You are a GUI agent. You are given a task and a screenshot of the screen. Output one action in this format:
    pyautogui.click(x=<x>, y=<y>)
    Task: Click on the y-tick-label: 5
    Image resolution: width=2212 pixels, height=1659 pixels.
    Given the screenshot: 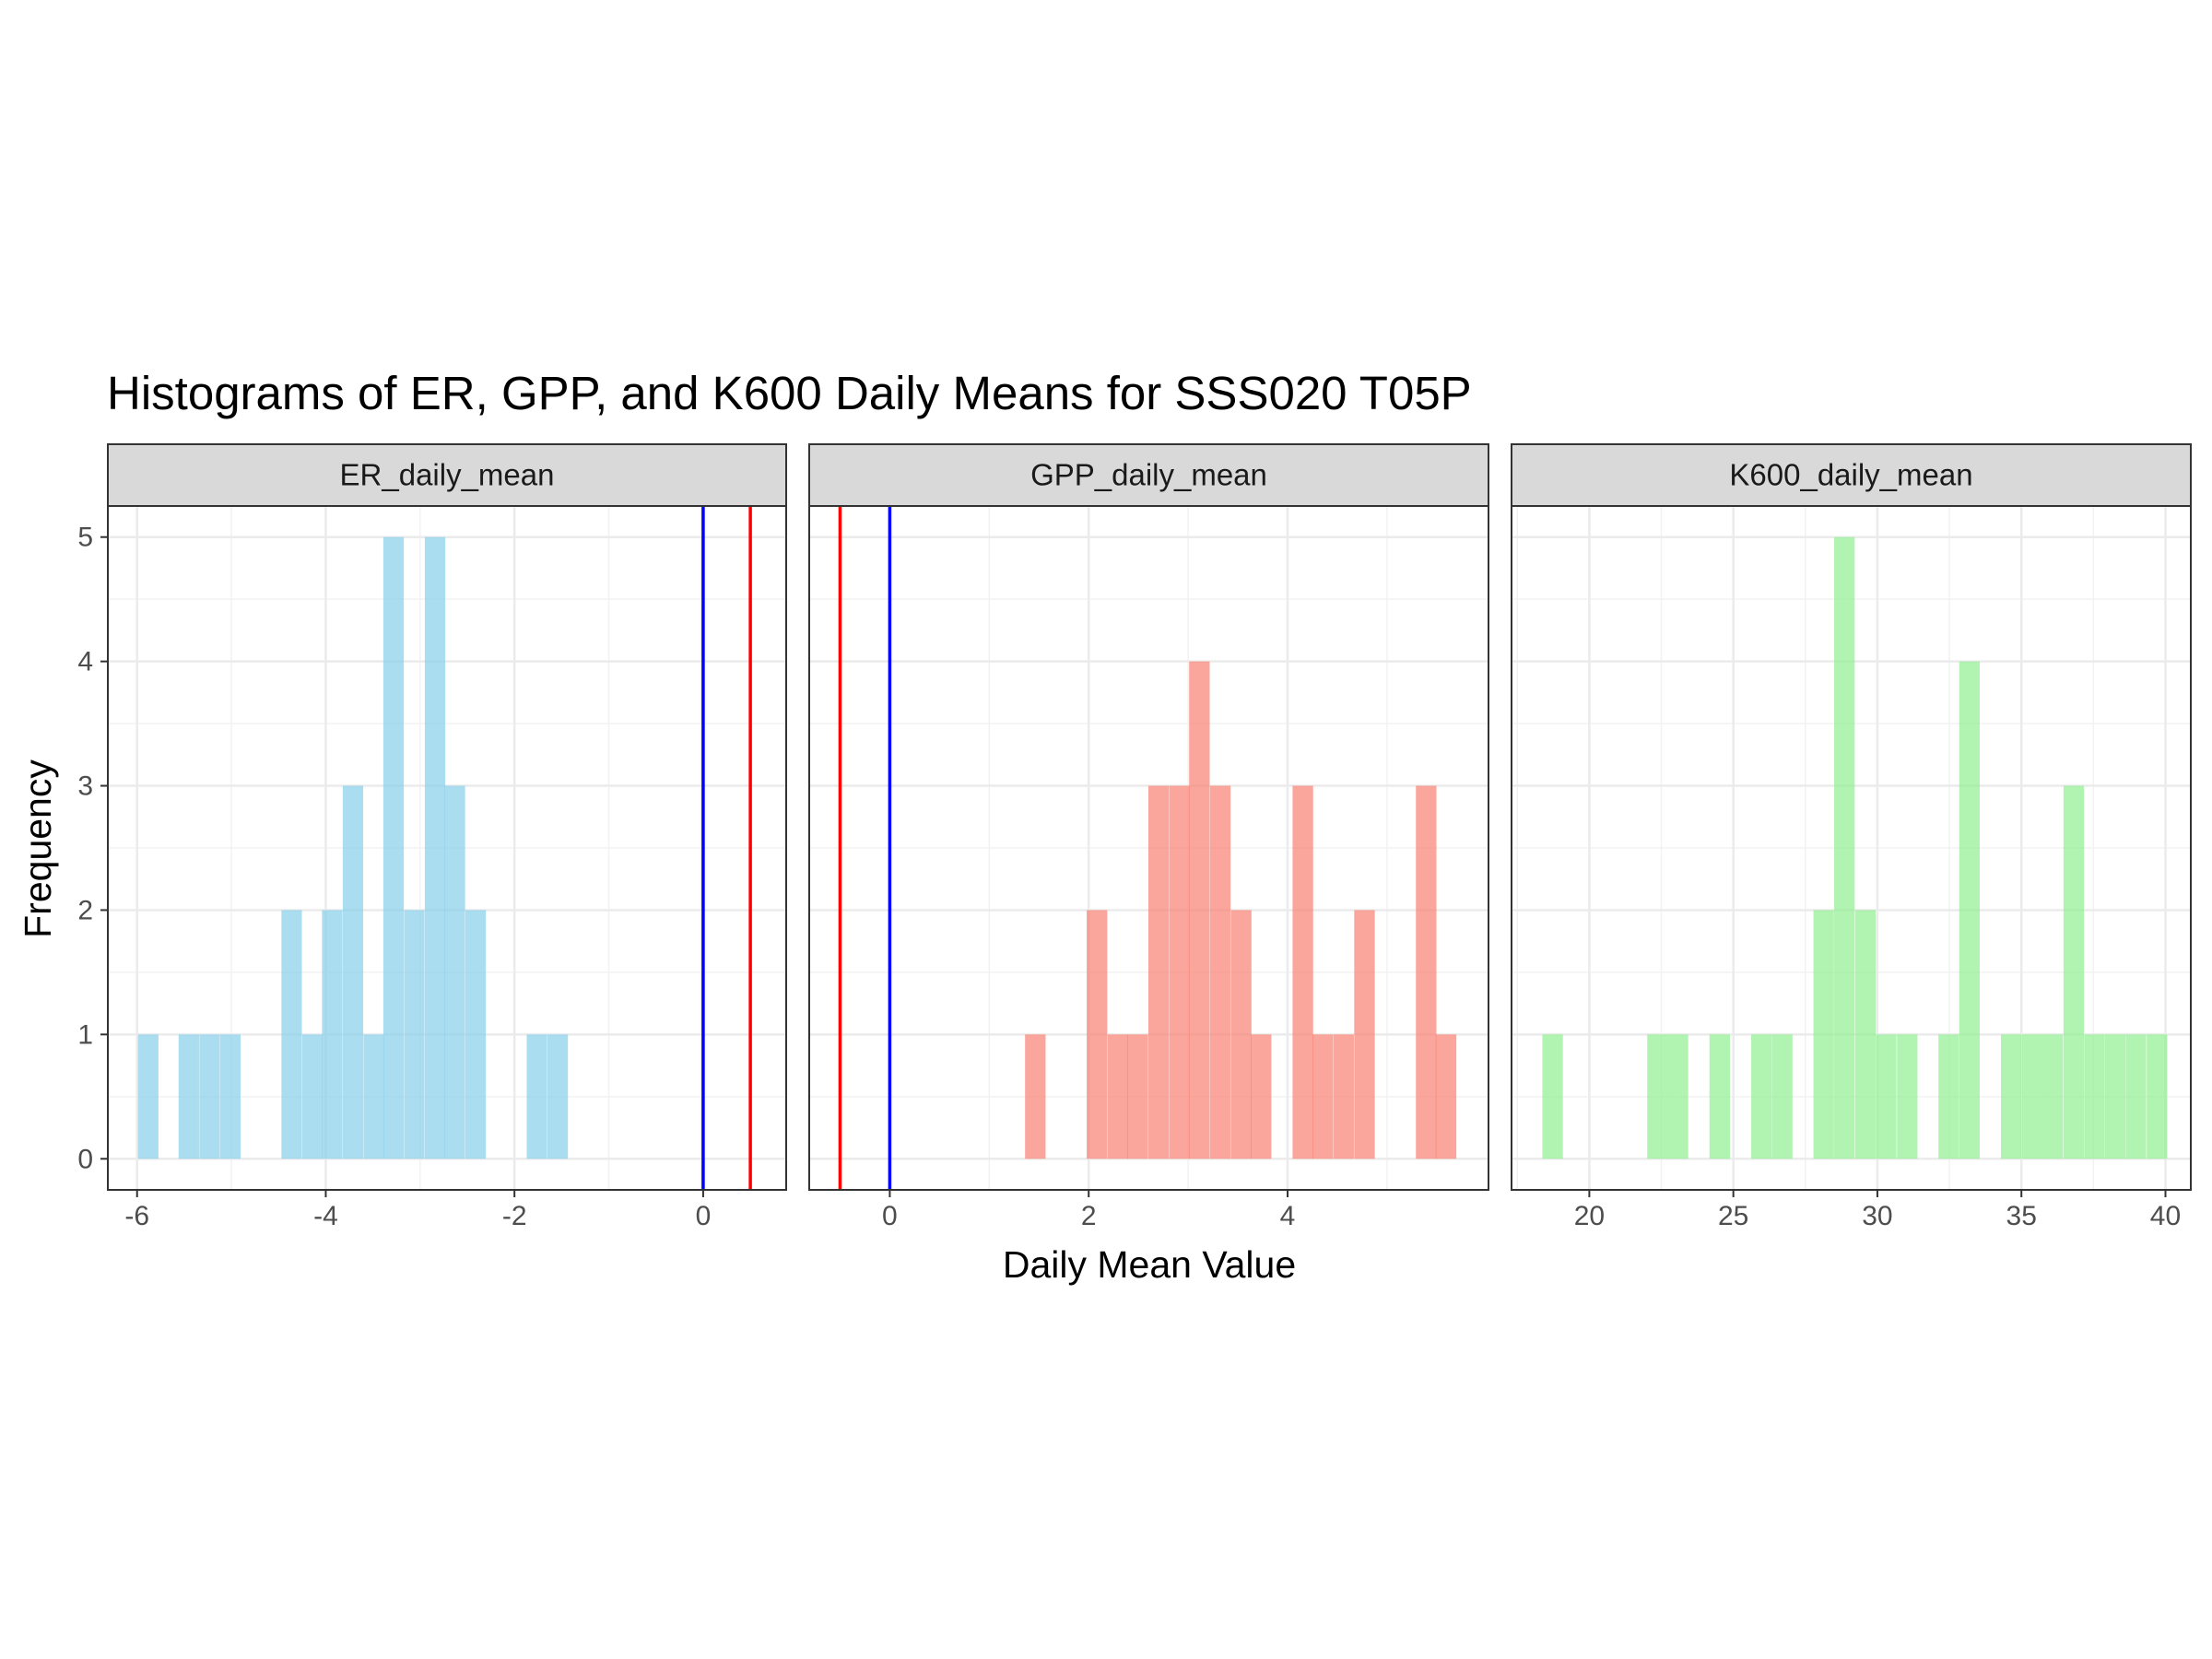 What is the action you would take?
    pyautogui.click(x=85, y=538)
    